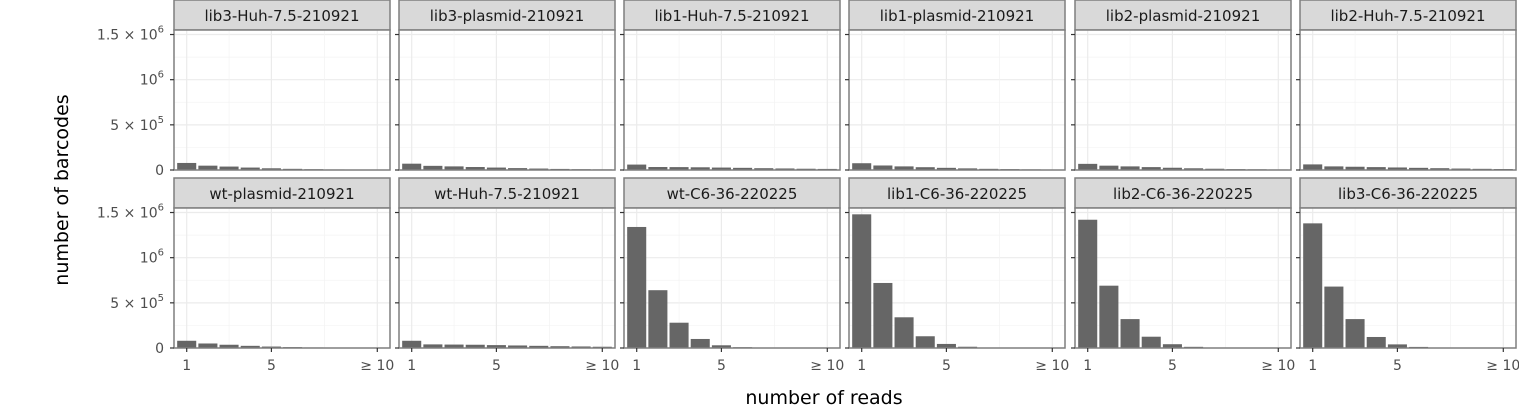  Describe the element at coordinates (957, 16) in the screenshot. I see `facet-label: lib1-plasmid-210921` at that location.